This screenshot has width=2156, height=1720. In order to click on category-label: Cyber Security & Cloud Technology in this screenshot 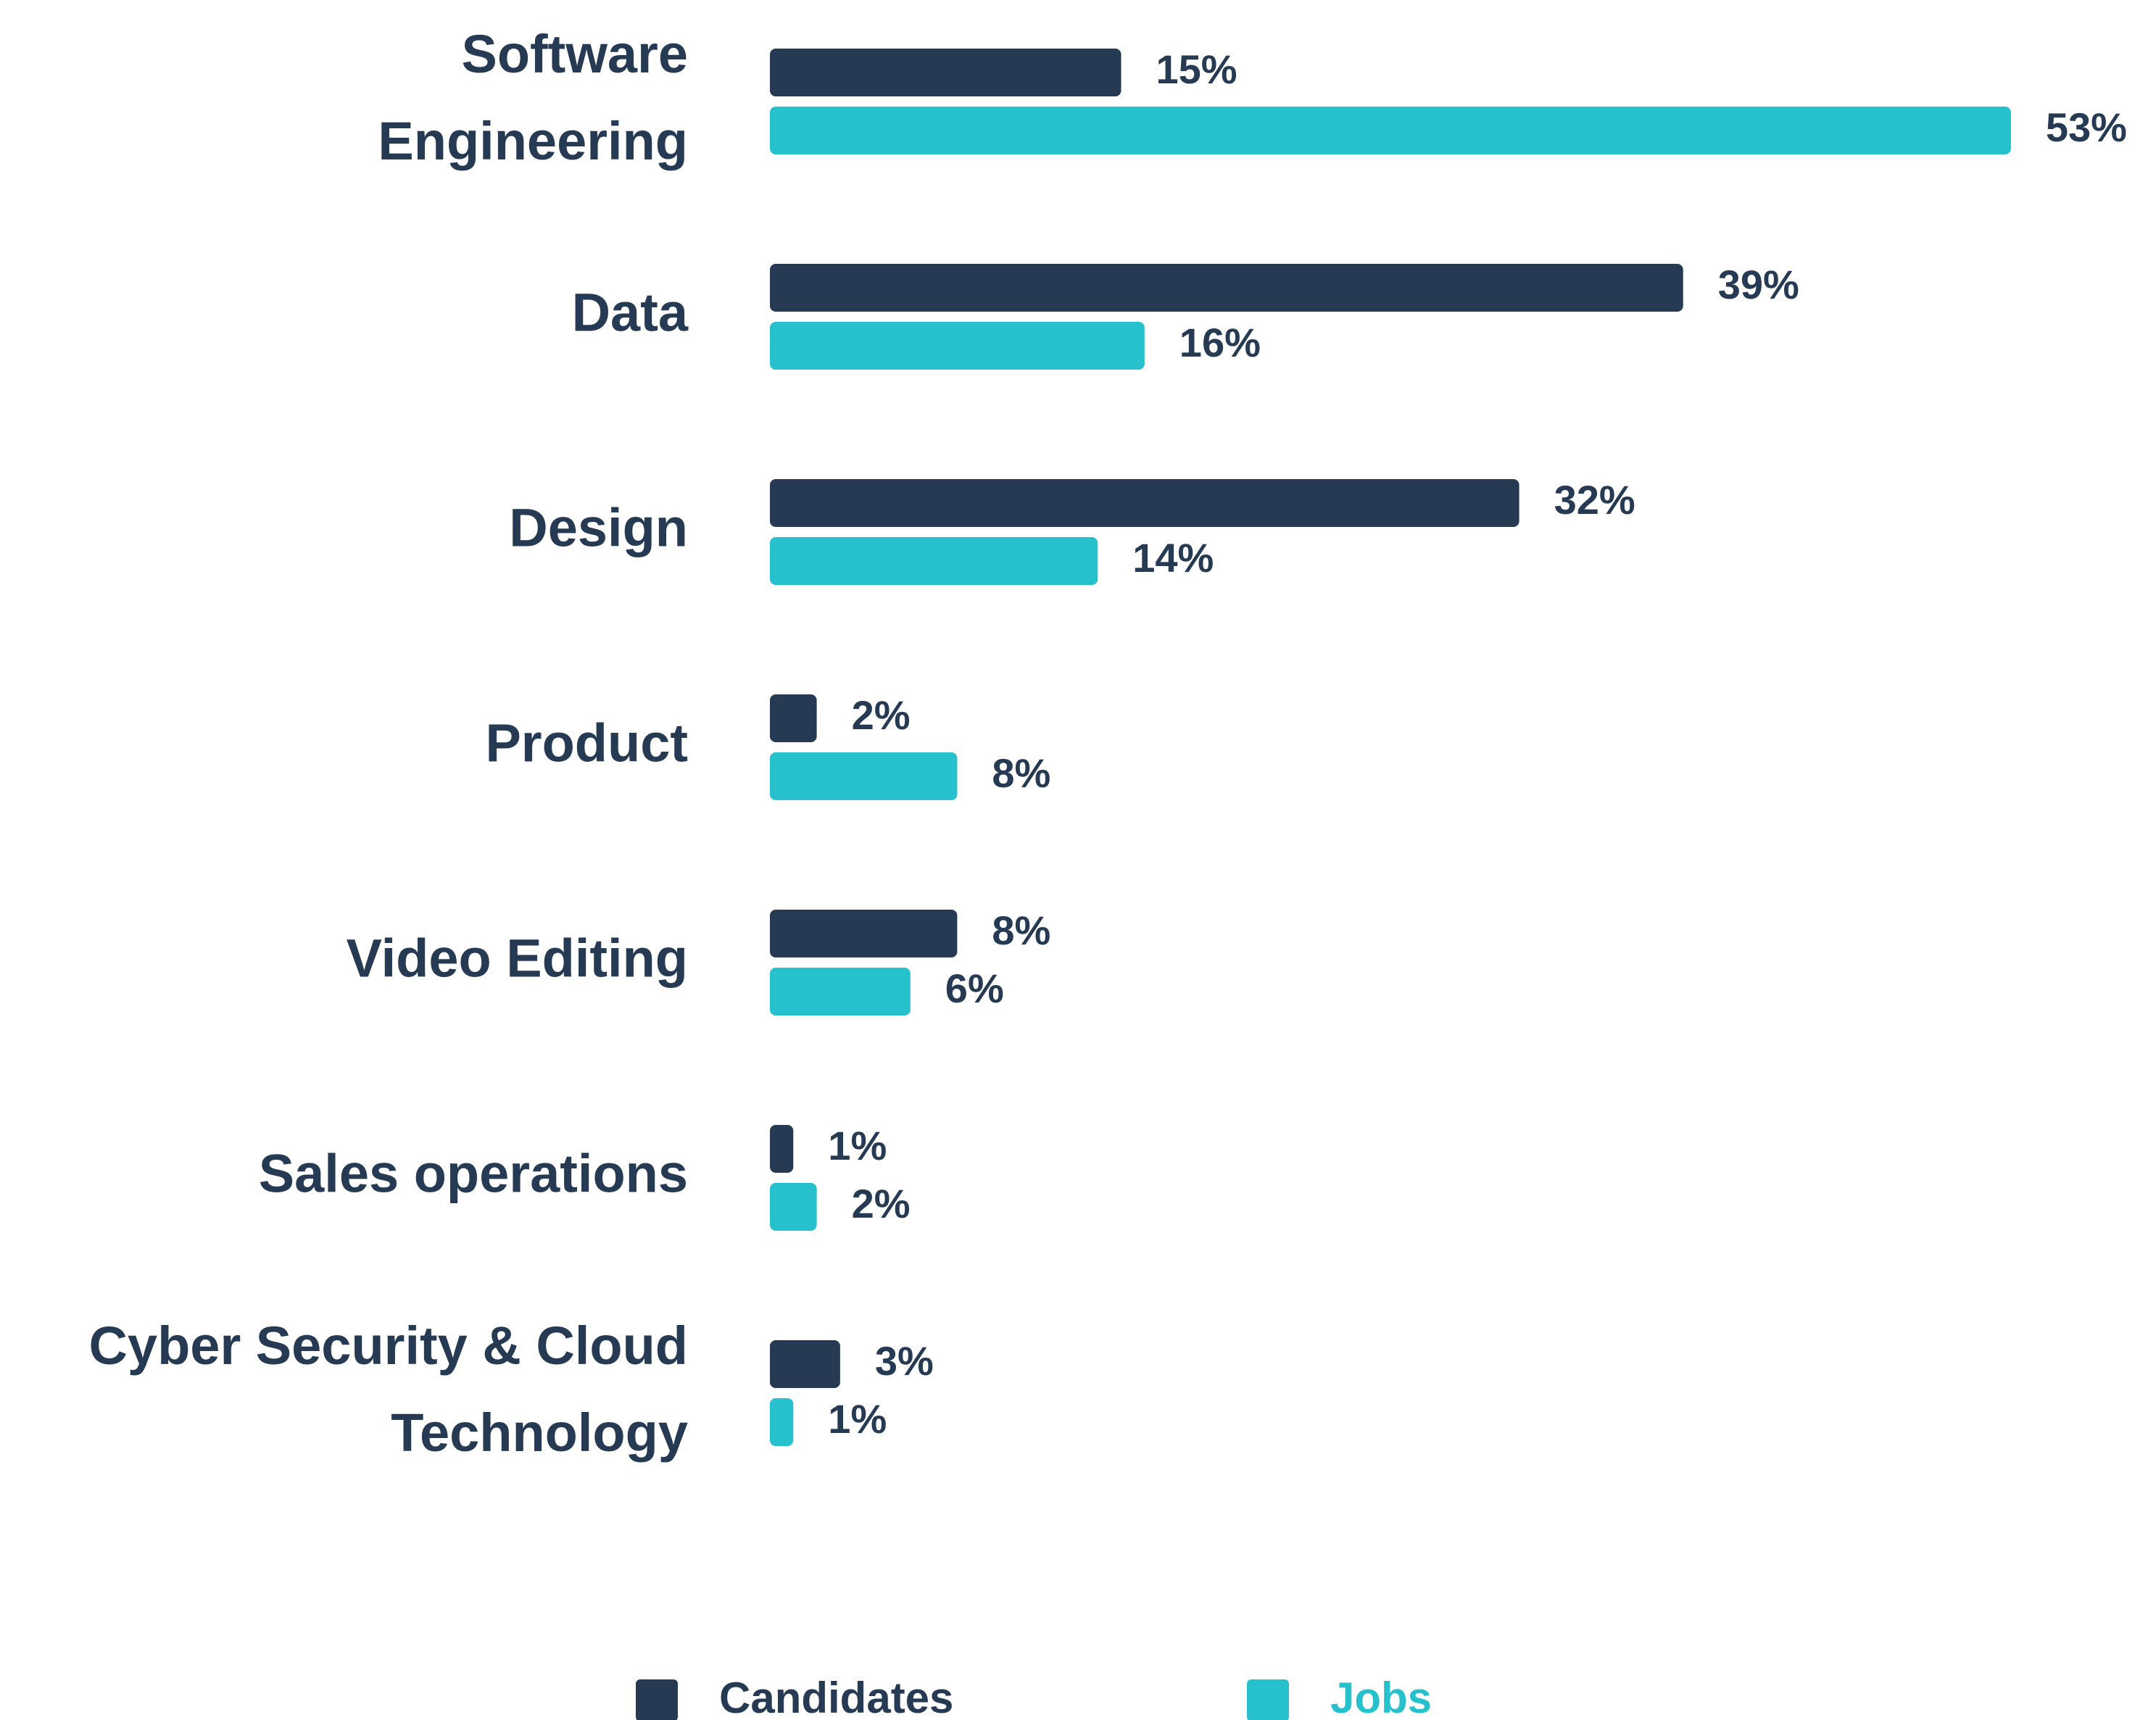, I will do `click(388, 1390)`.